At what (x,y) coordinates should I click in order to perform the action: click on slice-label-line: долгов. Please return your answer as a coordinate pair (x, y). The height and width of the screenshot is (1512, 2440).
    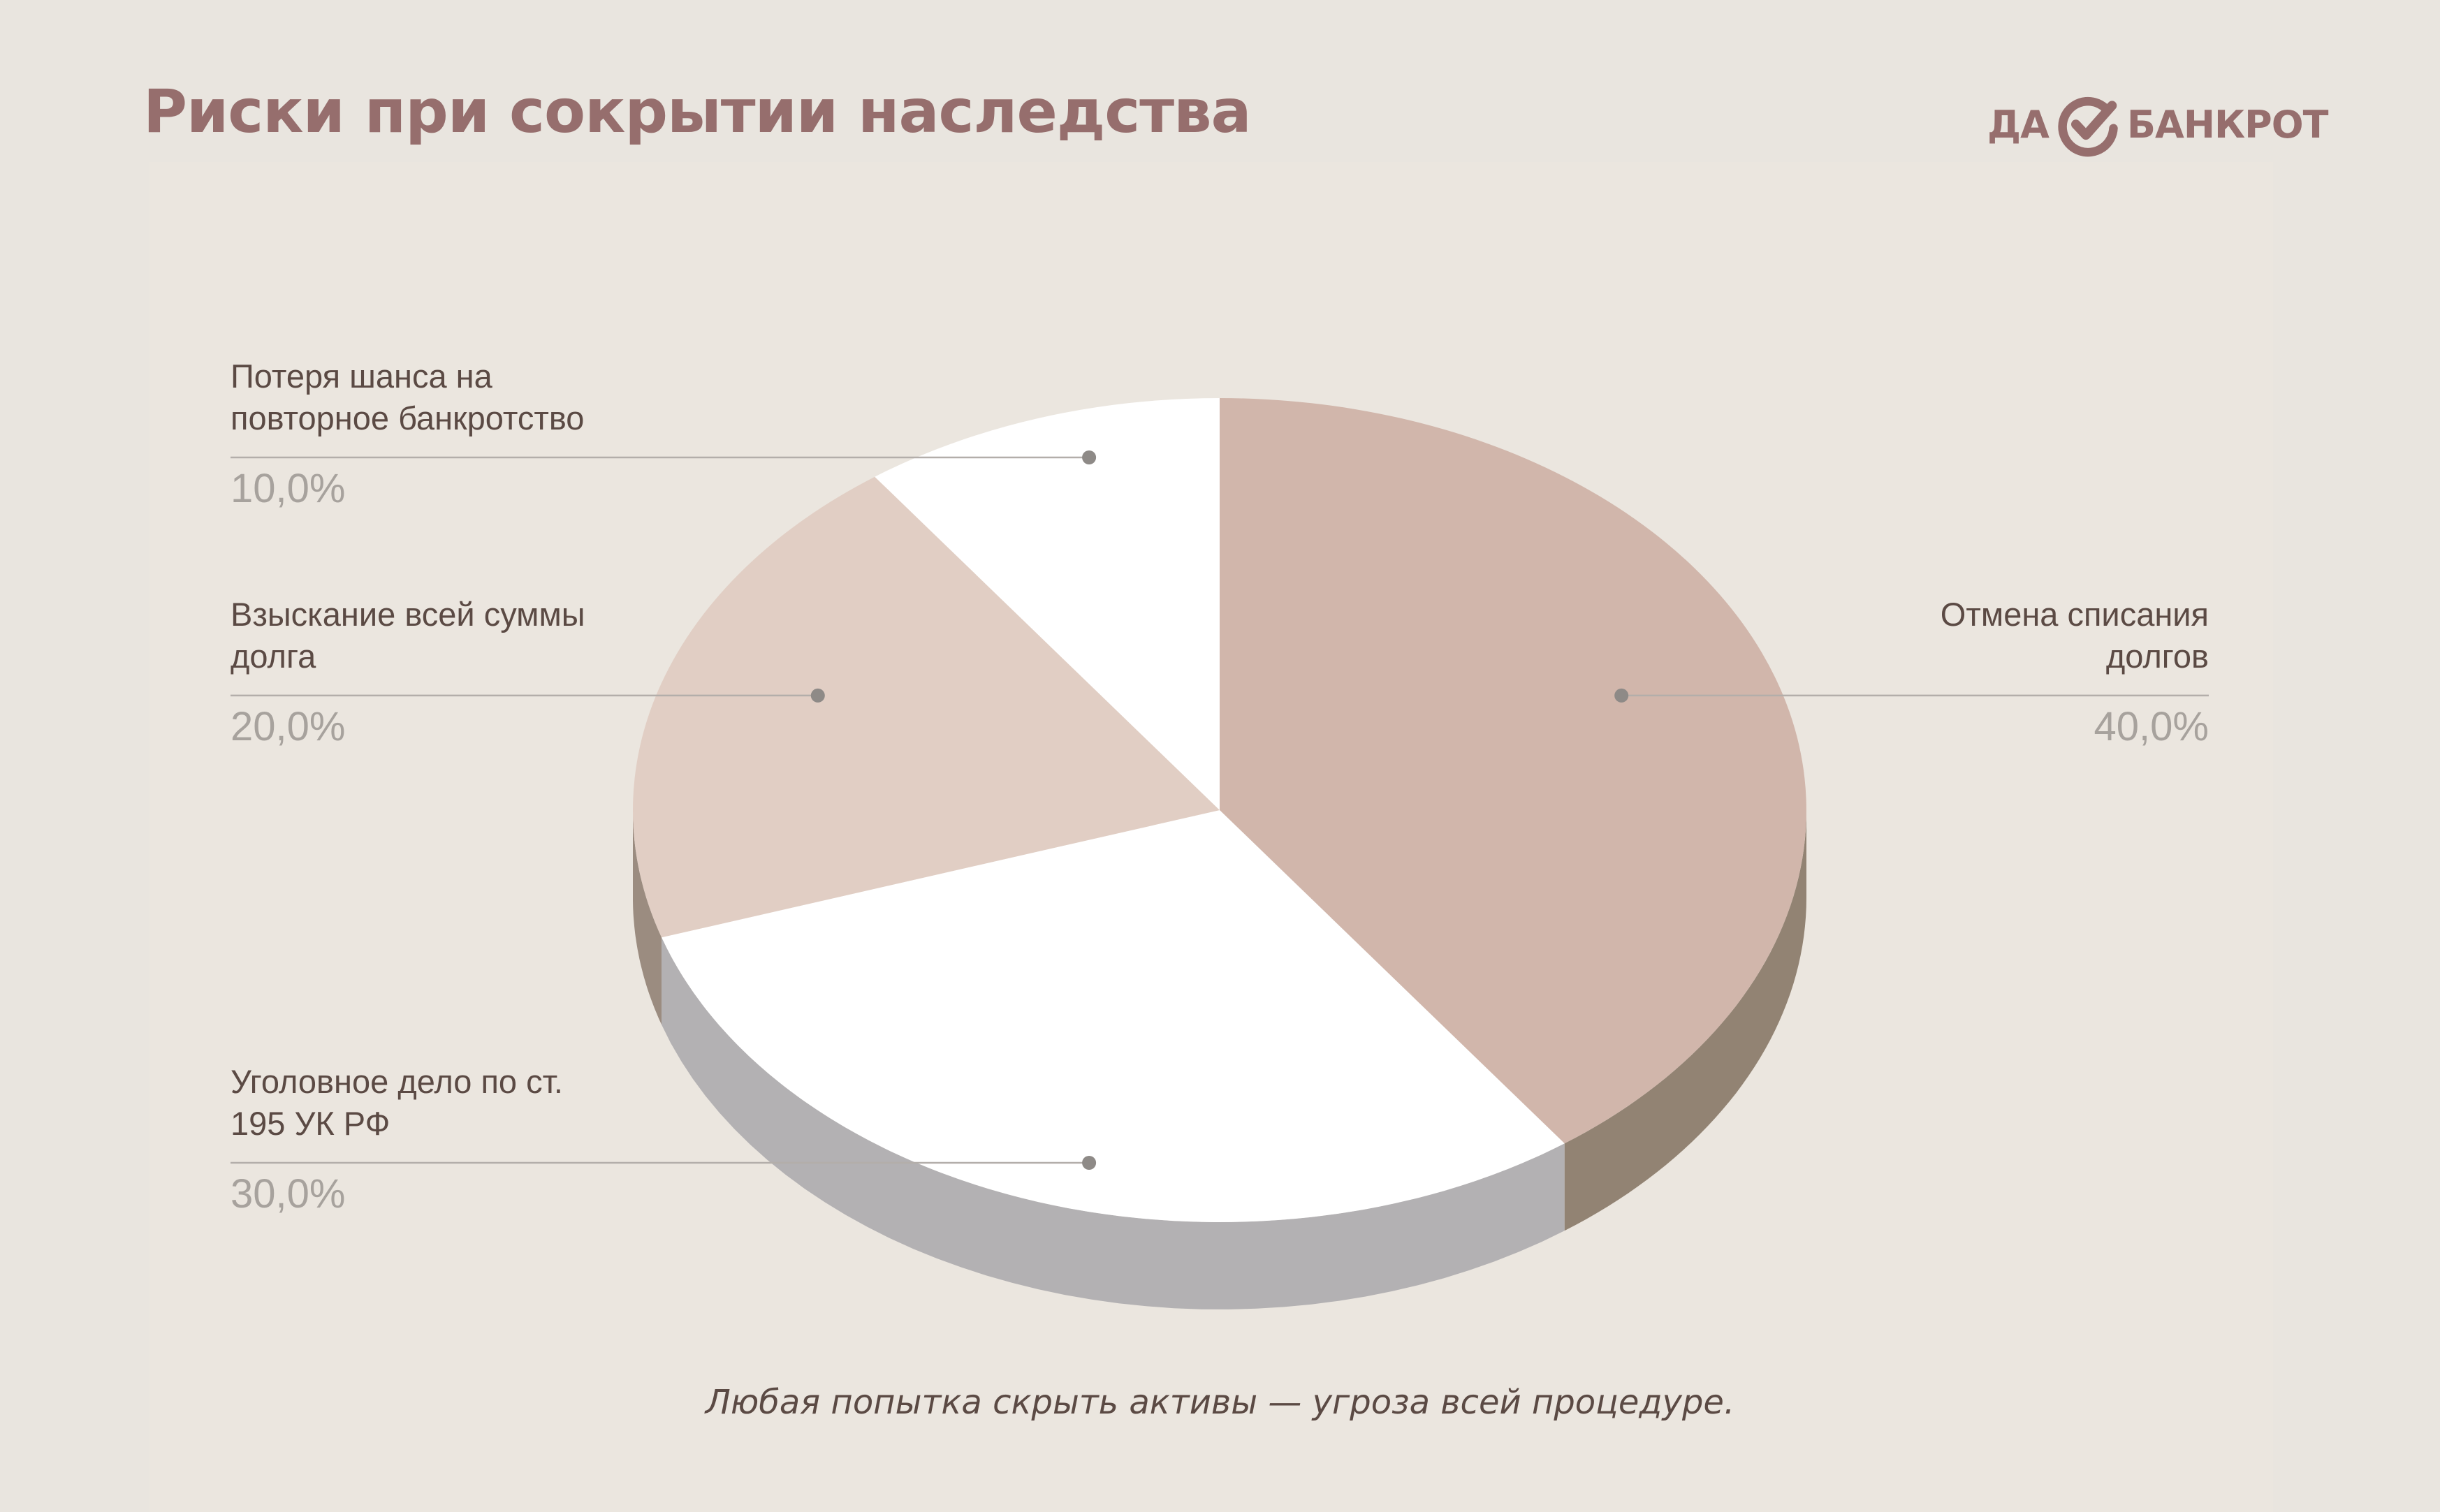
    Looking at the image, I should click on (2157, 656).